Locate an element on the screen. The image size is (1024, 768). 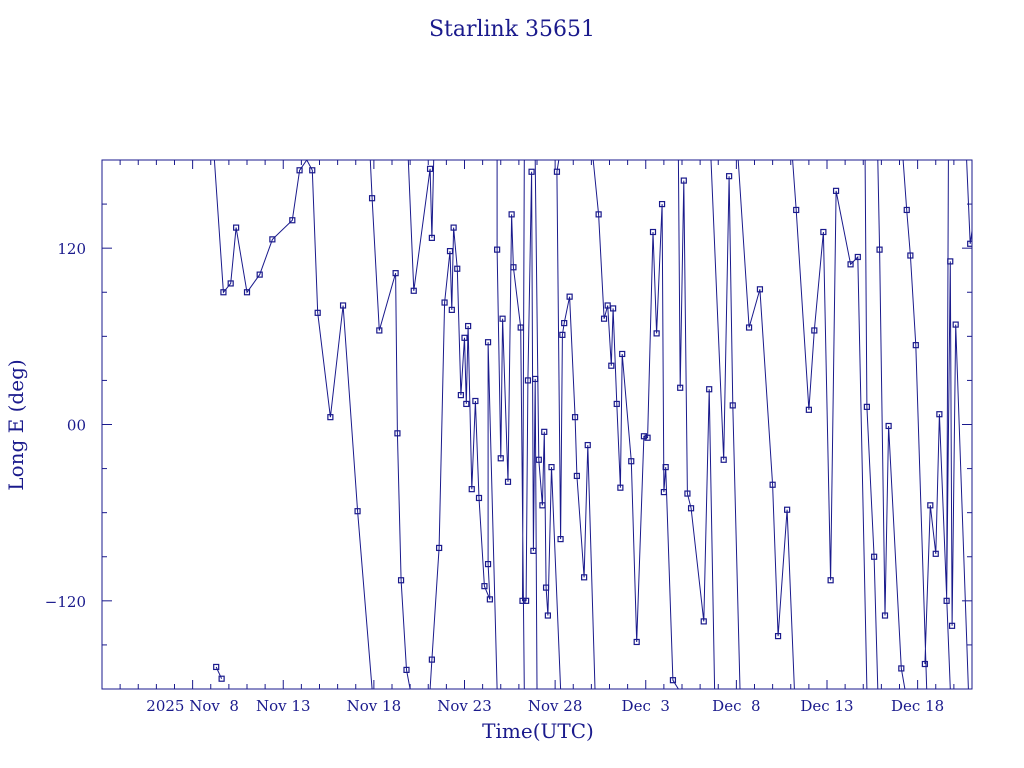
y-axis-label: Long E (deg) is located at coordinates (16, 424).